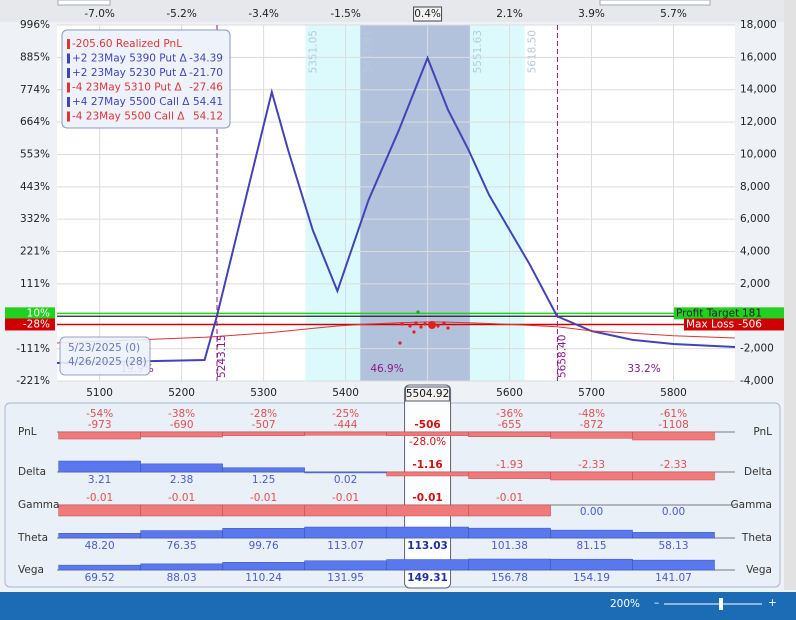  Describe the element at coordinates (591, 546) in the screenshot. I see `greek-value: 81.15` at that location.